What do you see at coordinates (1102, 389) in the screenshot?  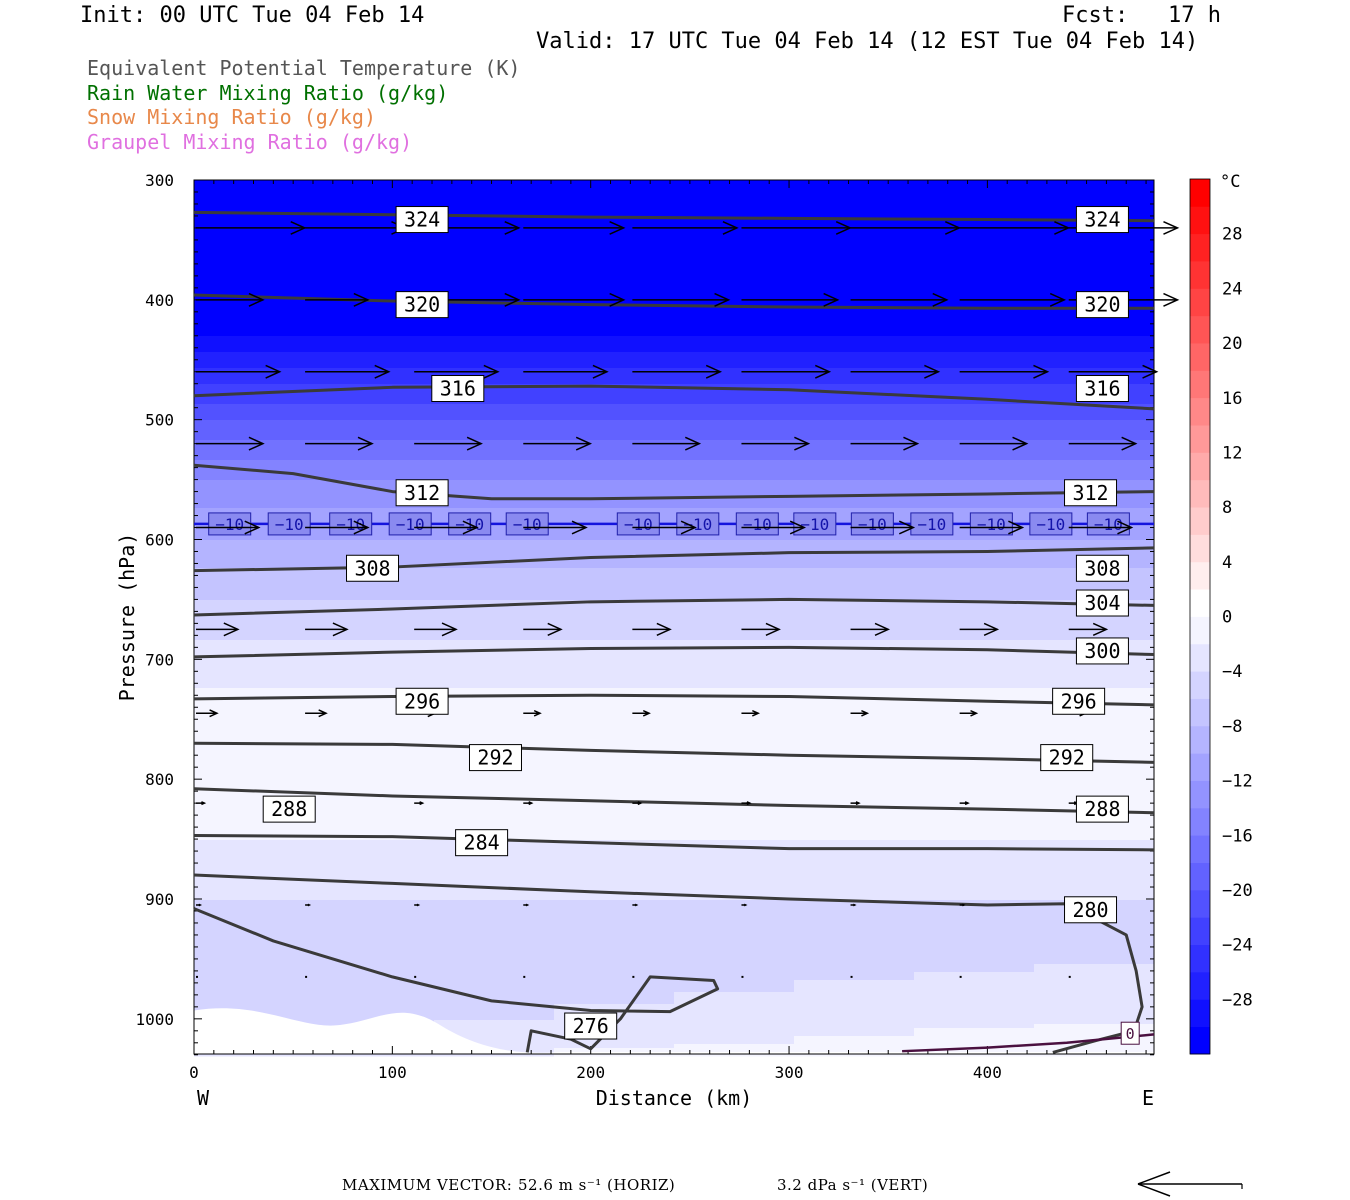 I see `theta-e-label: 316` at bounding box center [1102, 389].